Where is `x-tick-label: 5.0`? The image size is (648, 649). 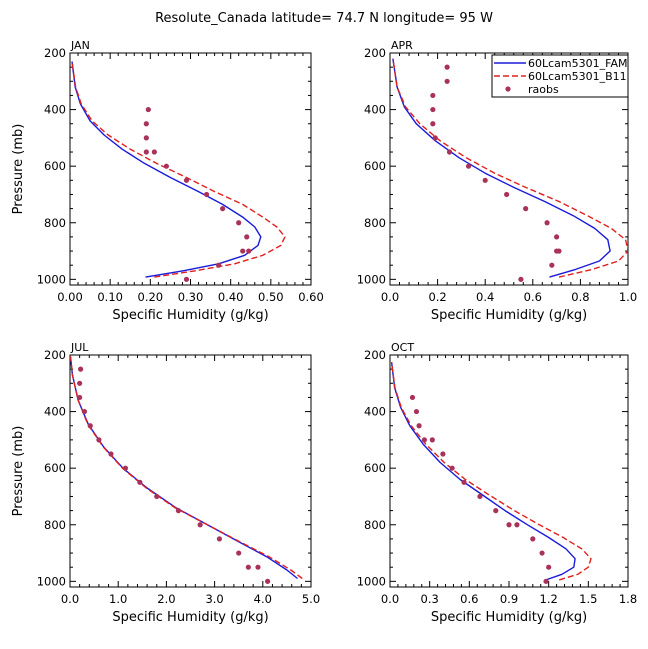 x-tick-label: 5.0 is located at coordinates (311, 599).